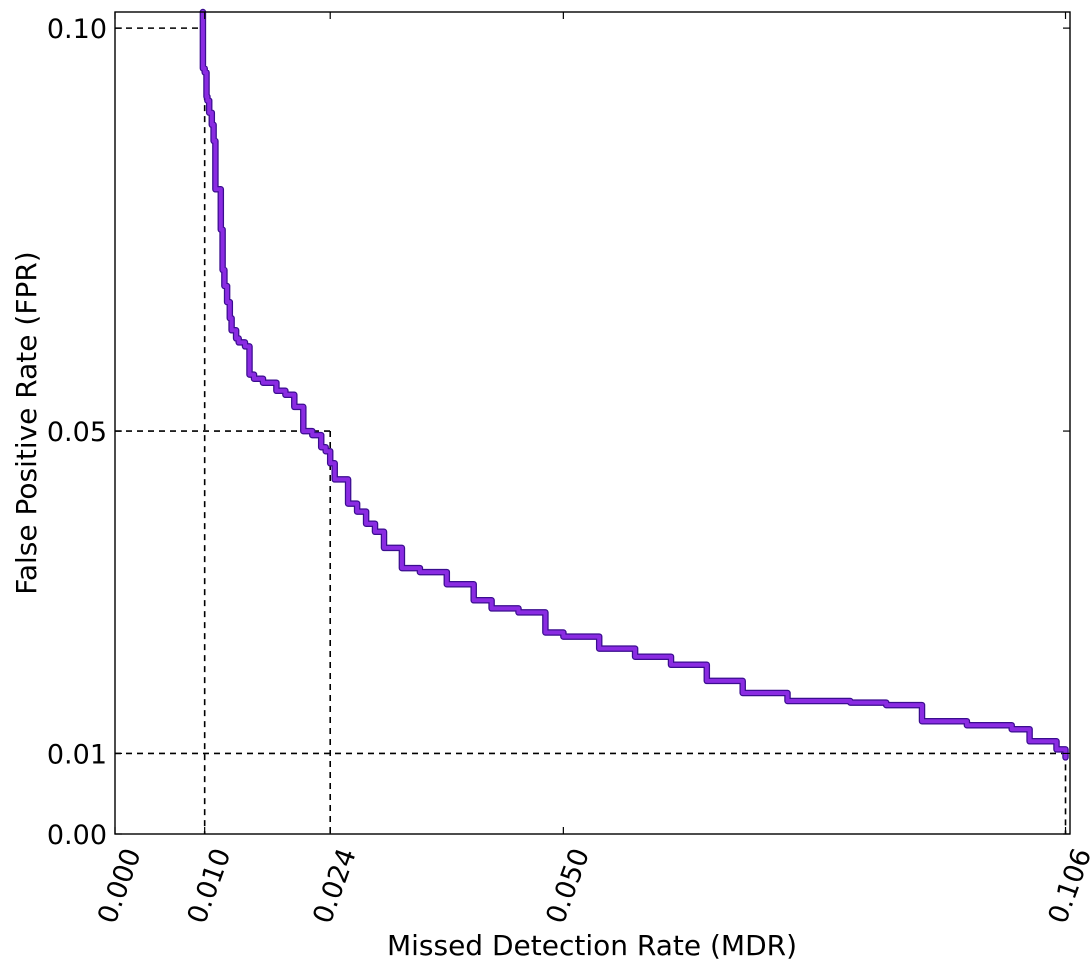 The image size is (1091, 962). I want to click on y-tick-label-3: 0.10, so click(77, 29).